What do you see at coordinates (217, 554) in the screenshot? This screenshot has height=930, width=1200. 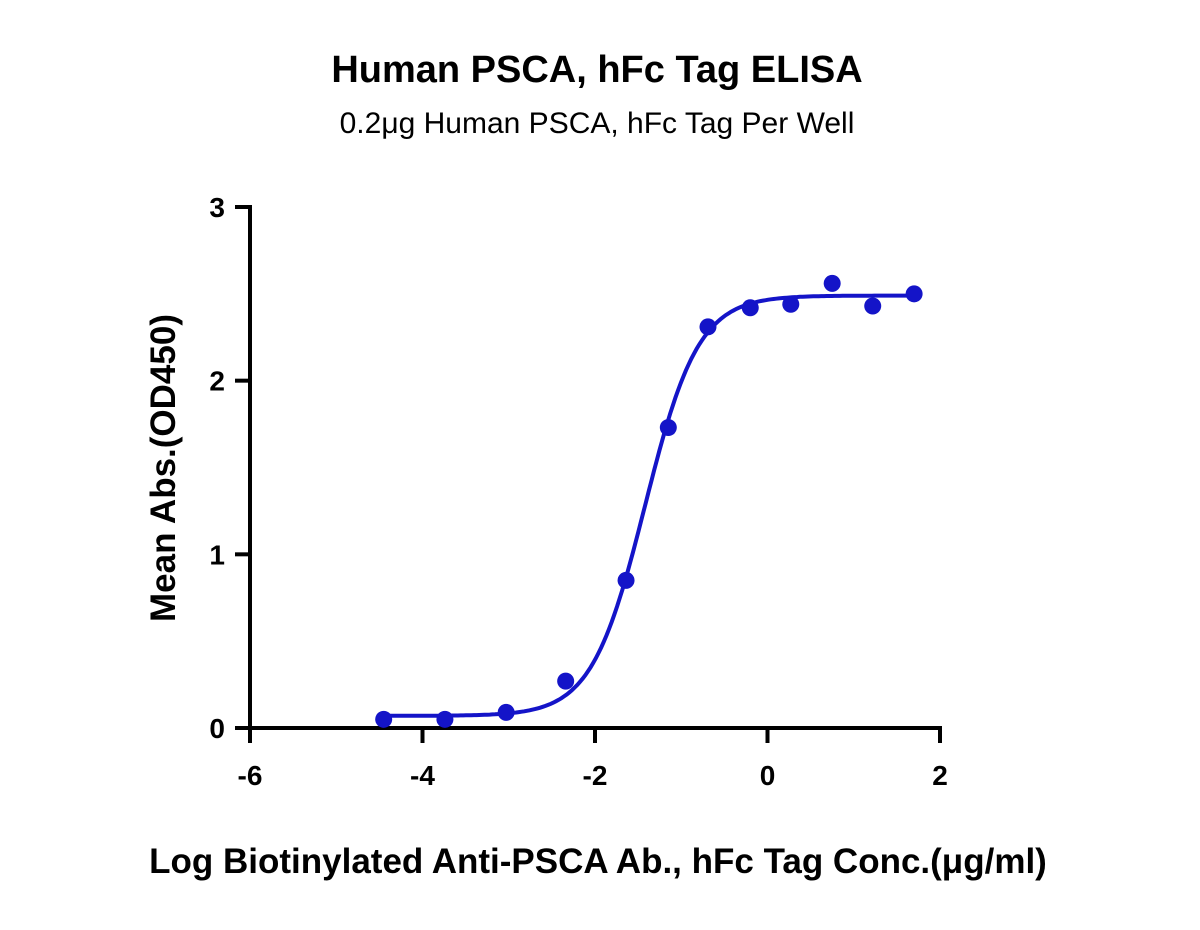 I see `y-tick-label: 1` at bounding box center [217, 554].